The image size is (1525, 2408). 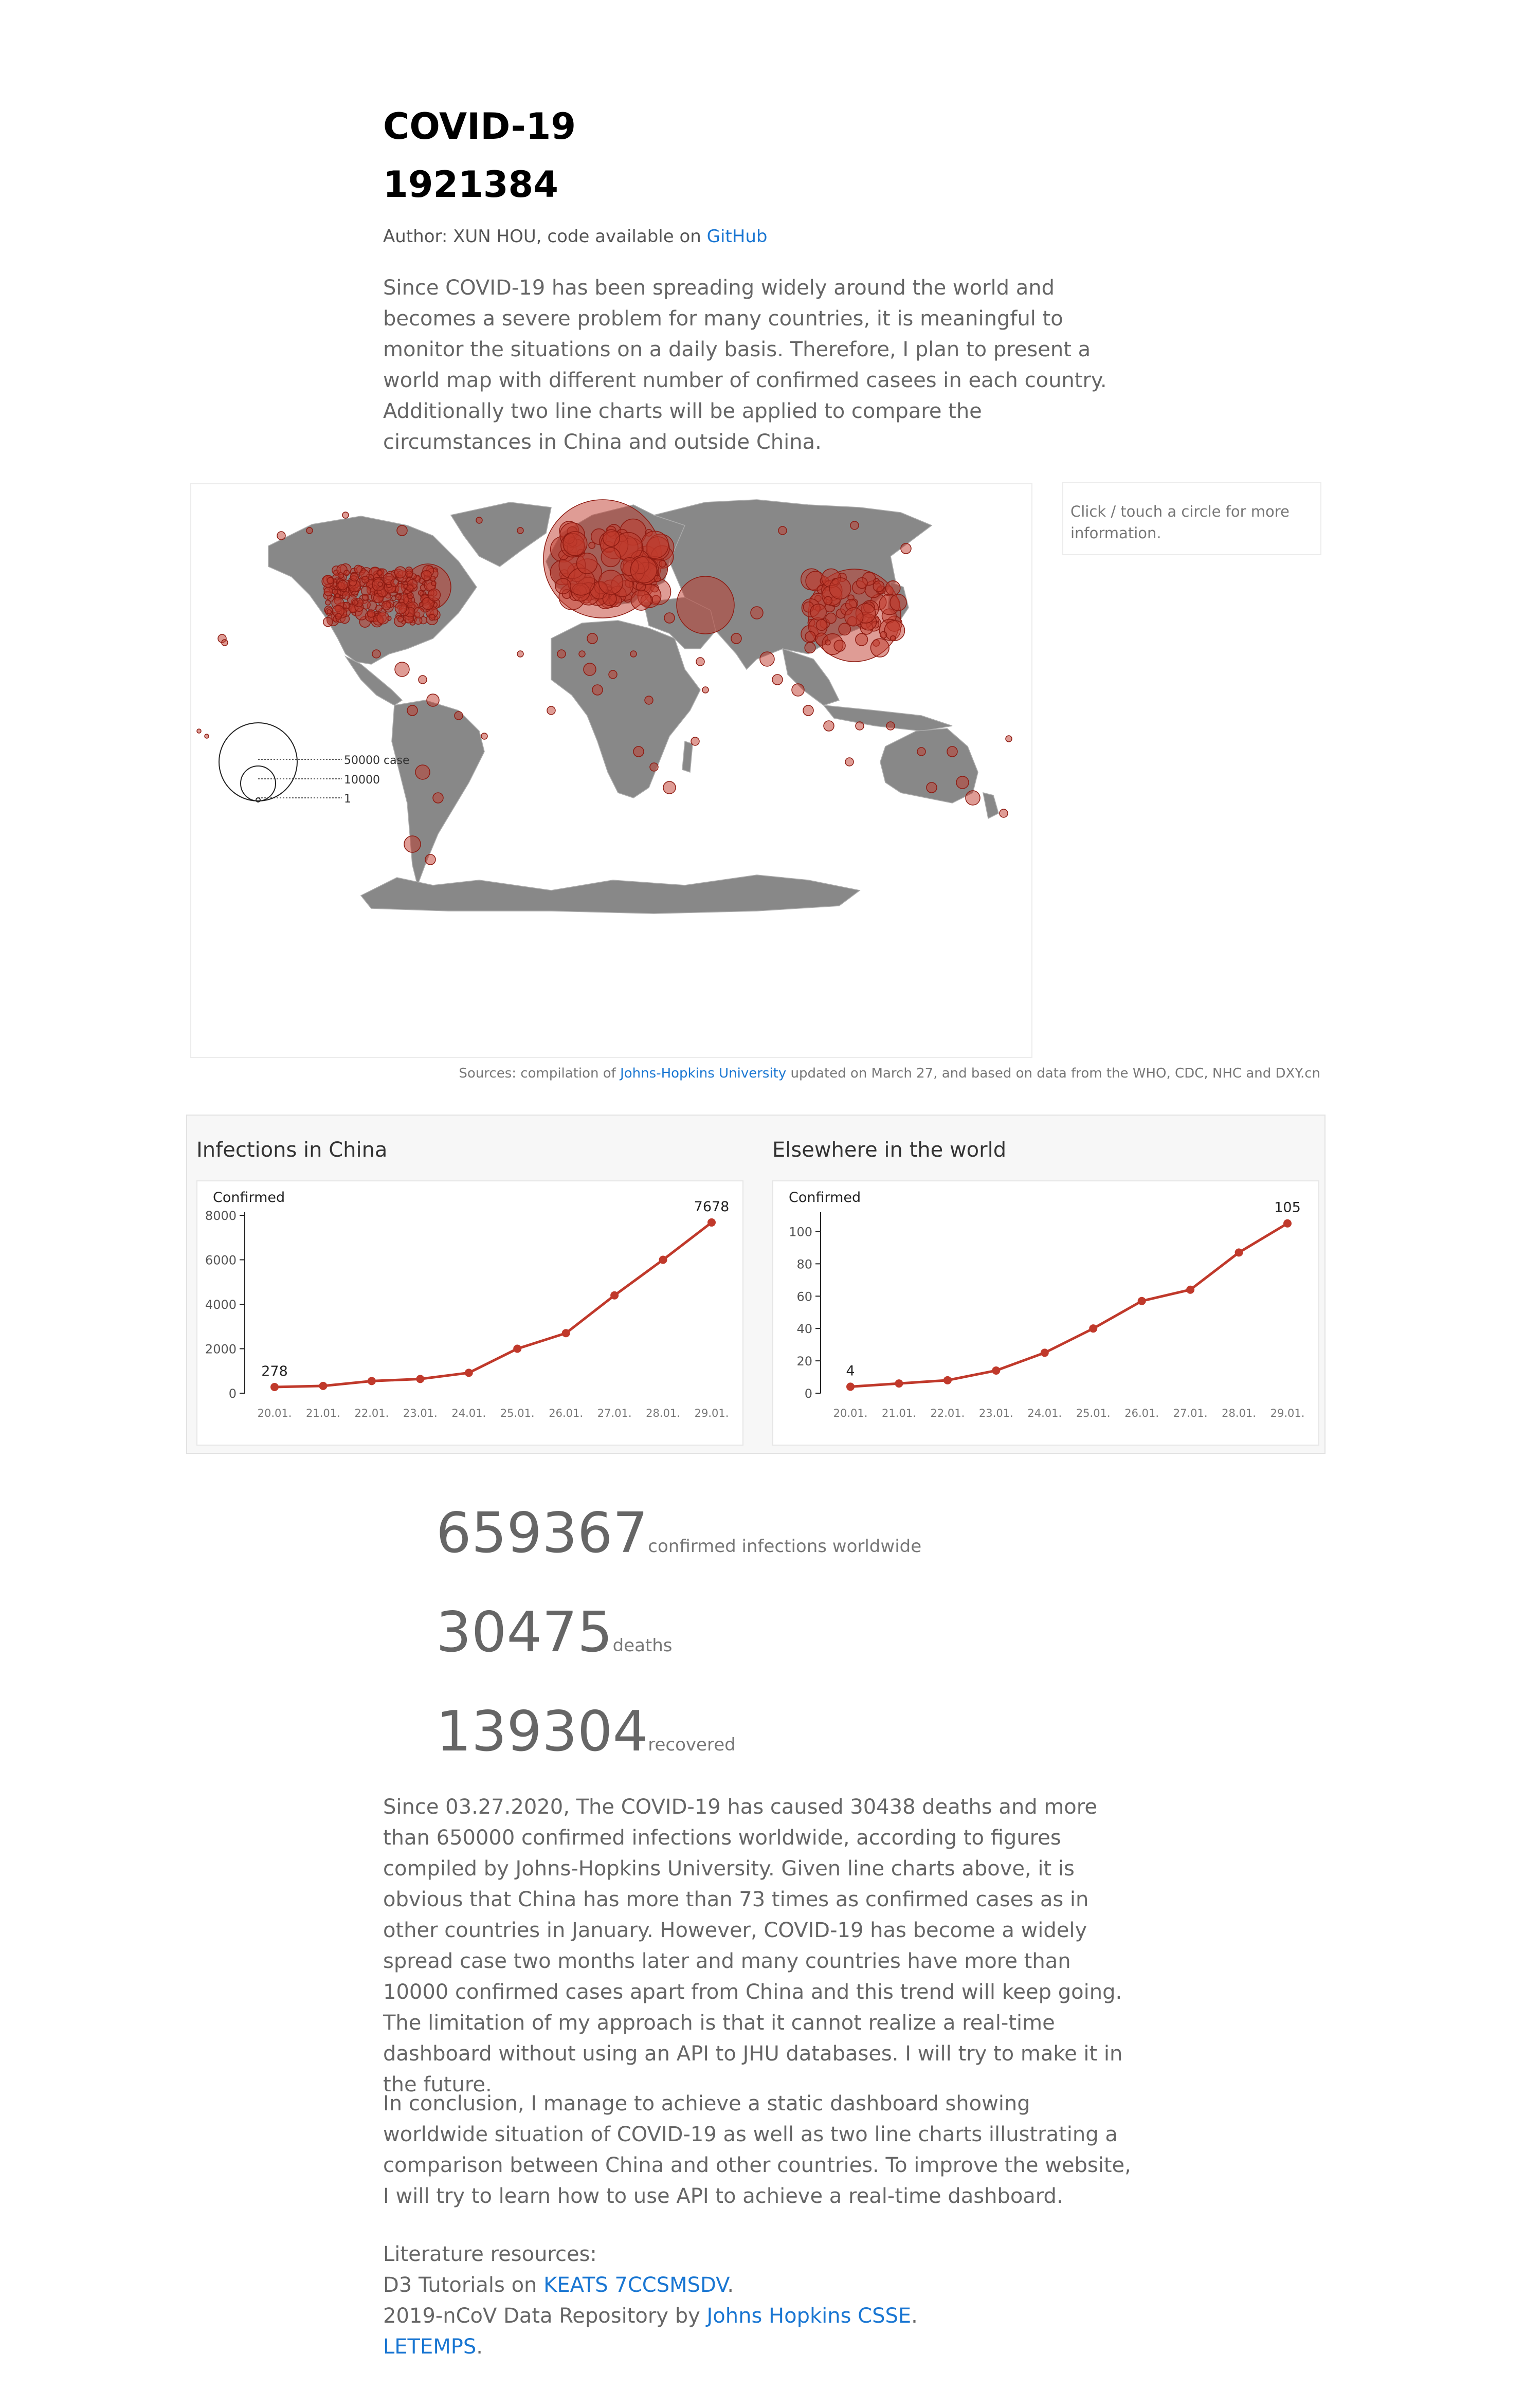 What do you see at coordinates (430, 2347) in the screenshot?
I see `letemps-link: LETEMPS` at bounding box center [430, 2347].